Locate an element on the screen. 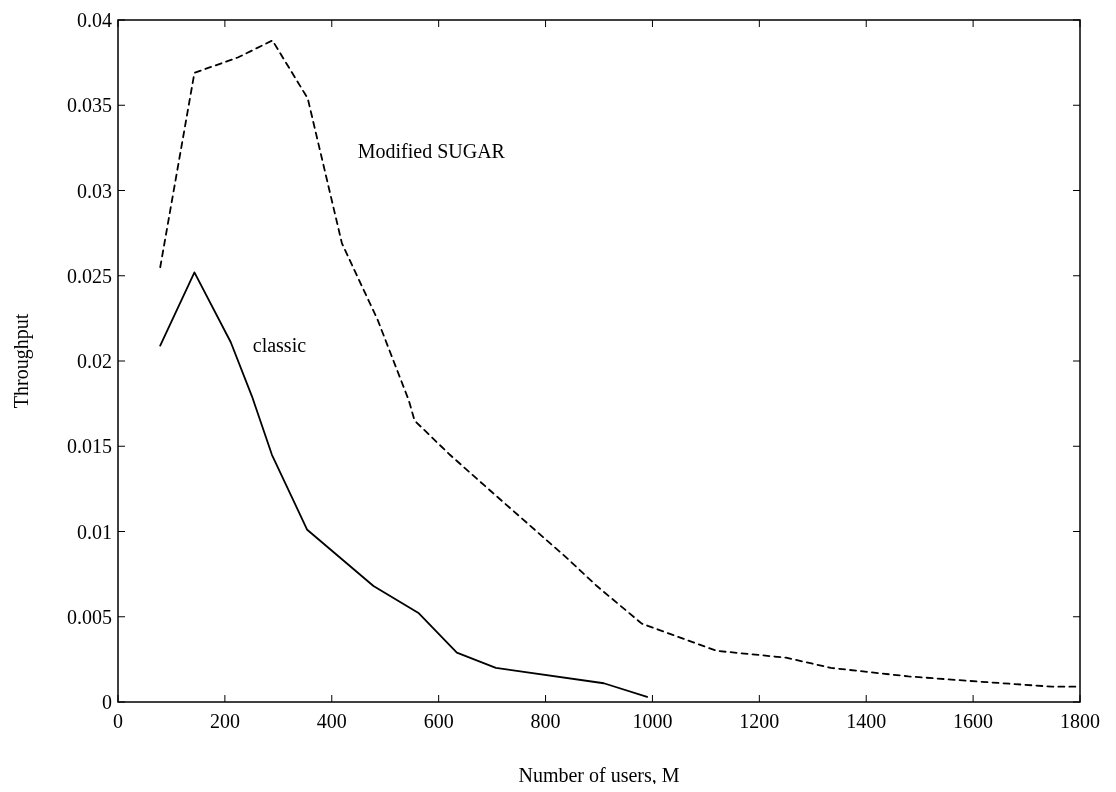  y-tick-label: 0.015 is located at coordinates (89, 446).